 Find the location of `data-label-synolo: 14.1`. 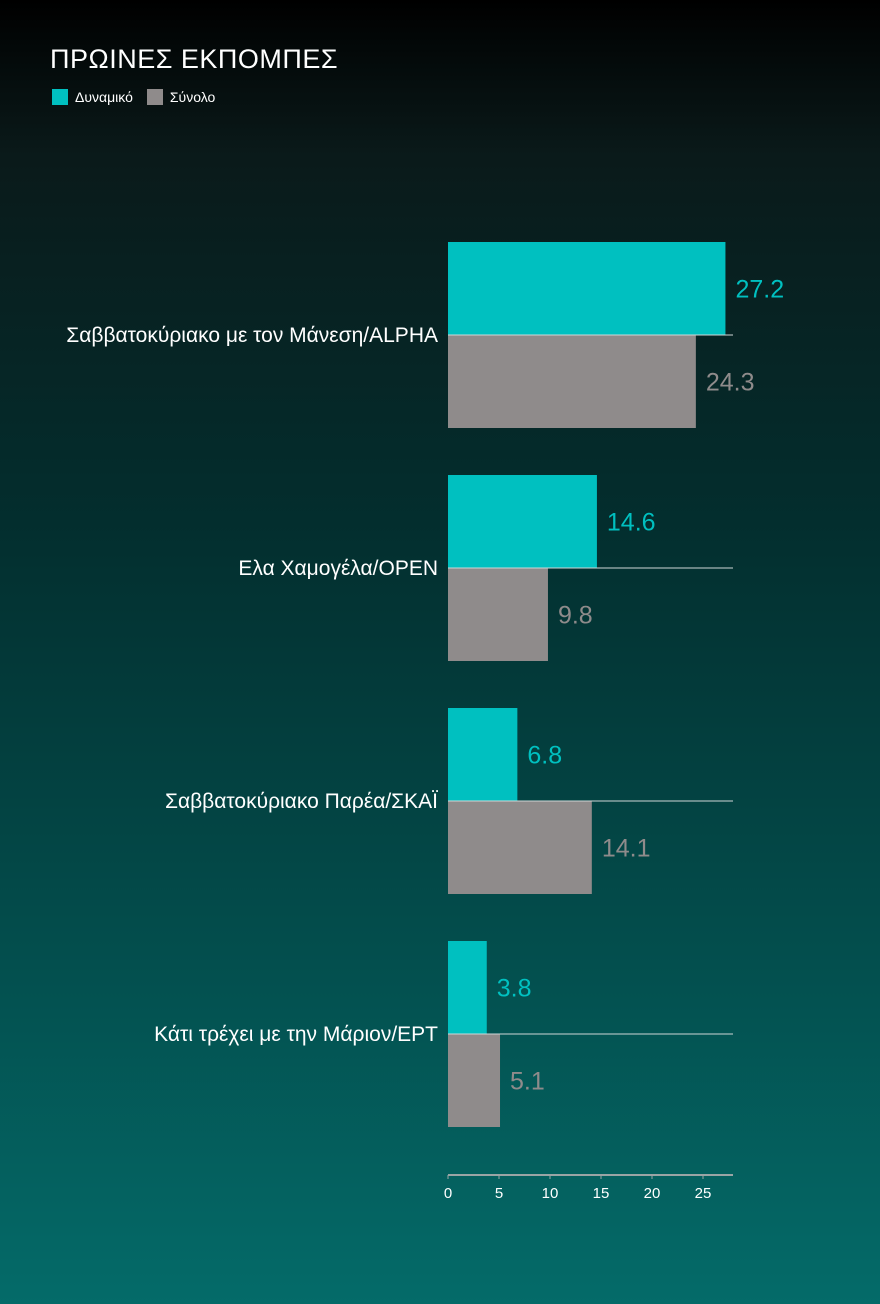

data-label-synolo: 14.1 is located at coordinates (626, 849).